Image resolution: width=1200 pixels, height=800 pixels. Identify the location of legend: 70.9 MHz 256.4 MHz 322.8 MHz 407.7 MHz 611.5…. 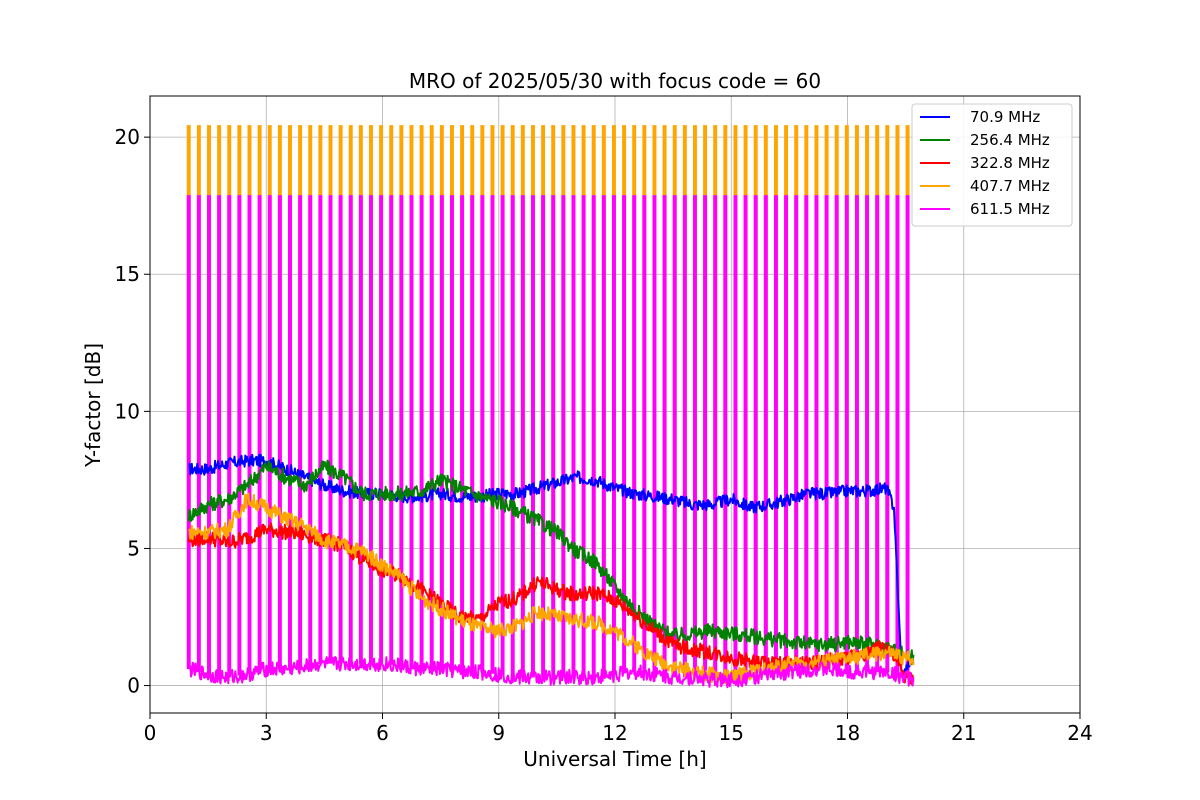
(992, 165).